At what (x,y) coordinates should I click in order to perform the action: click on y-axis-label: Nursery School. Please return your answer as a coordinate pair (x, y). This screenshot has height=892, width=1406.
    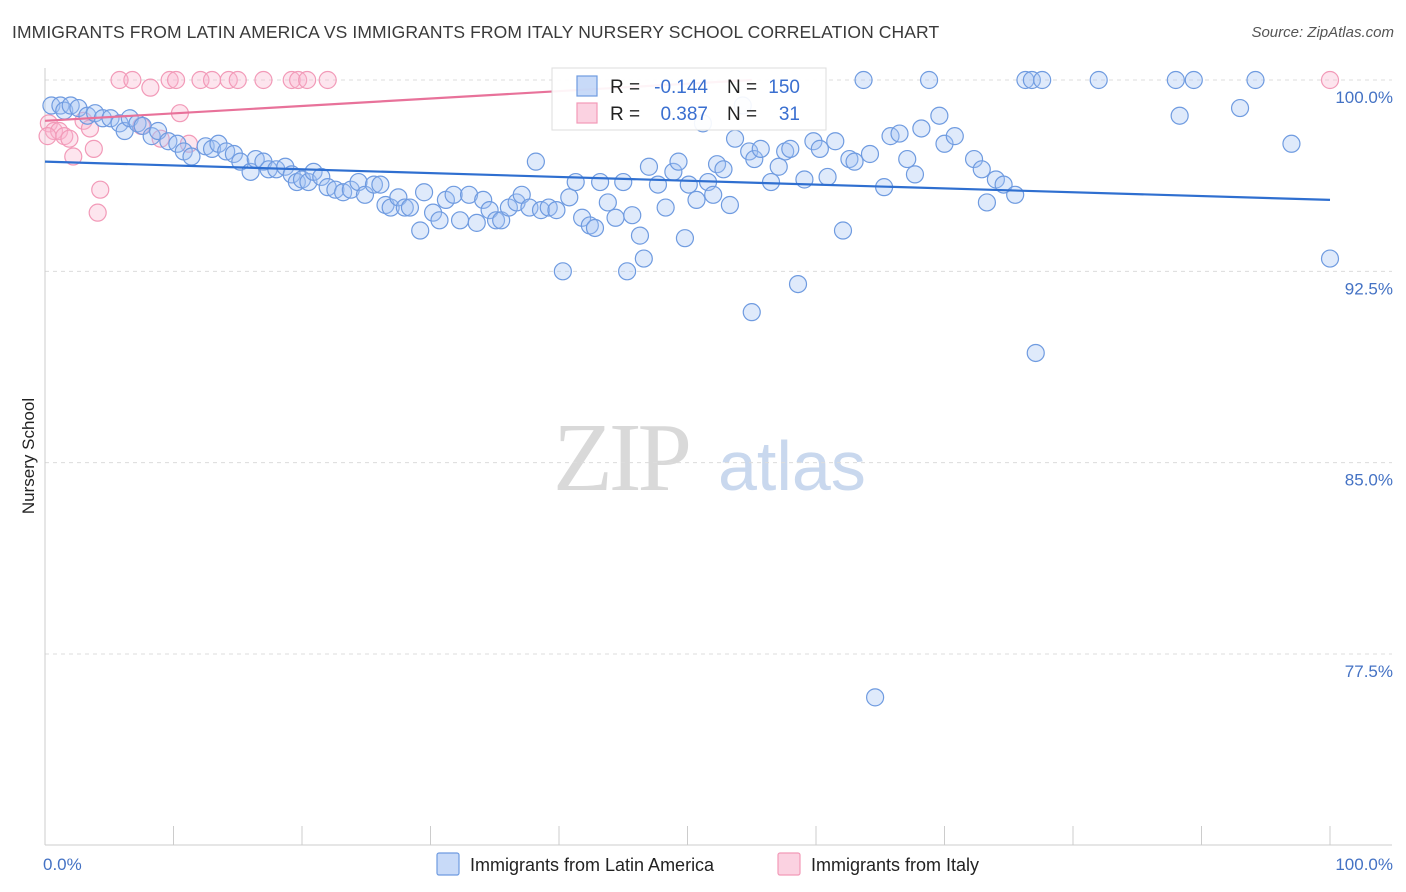
    Looking at the image, I should click on (28, 456).